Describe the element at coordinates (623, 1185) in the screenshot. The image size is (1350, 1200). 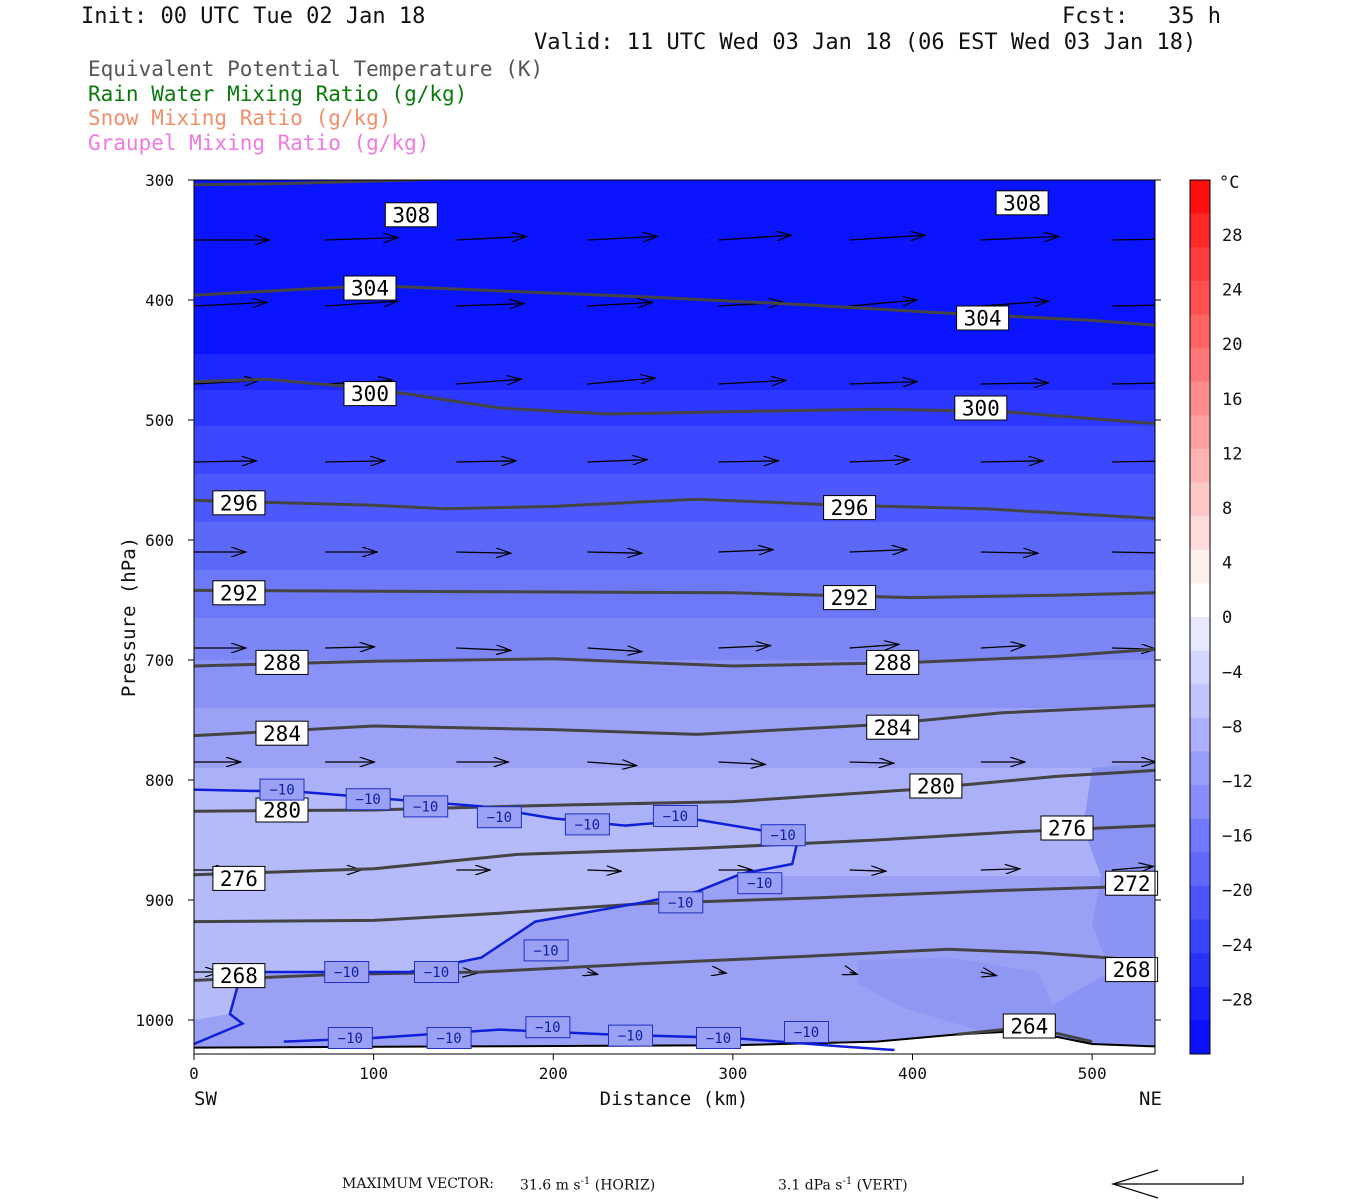
I see `horiz-tag: (HORIZ)` at that location.